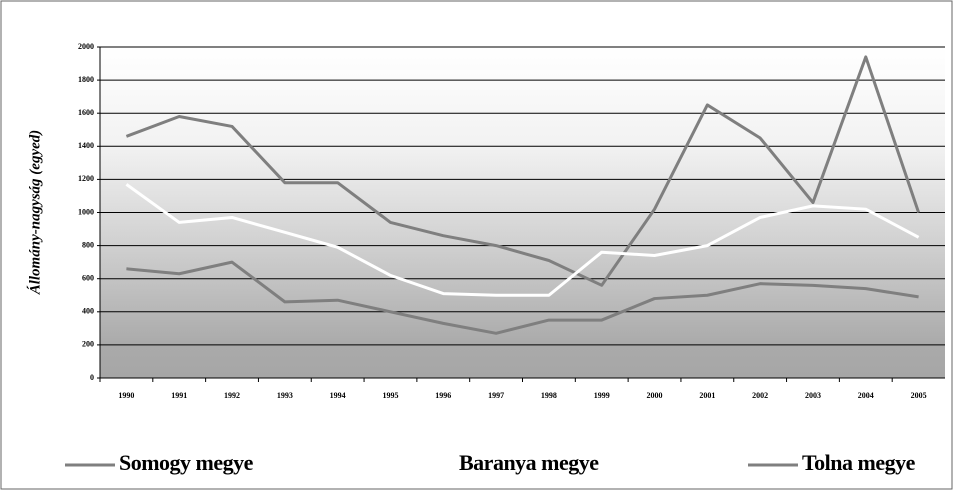  I want to click on x-tick-label: 1998, so click(549, 395).